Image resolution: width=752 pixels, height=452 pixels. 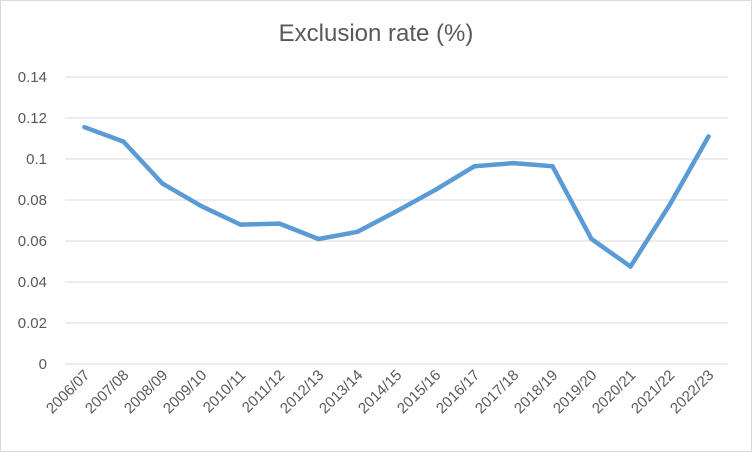 What do you see at coordinates (32, 200) in the screenshot?
I see `y-tick-label: 0.08` at bounding box center [32, 200].